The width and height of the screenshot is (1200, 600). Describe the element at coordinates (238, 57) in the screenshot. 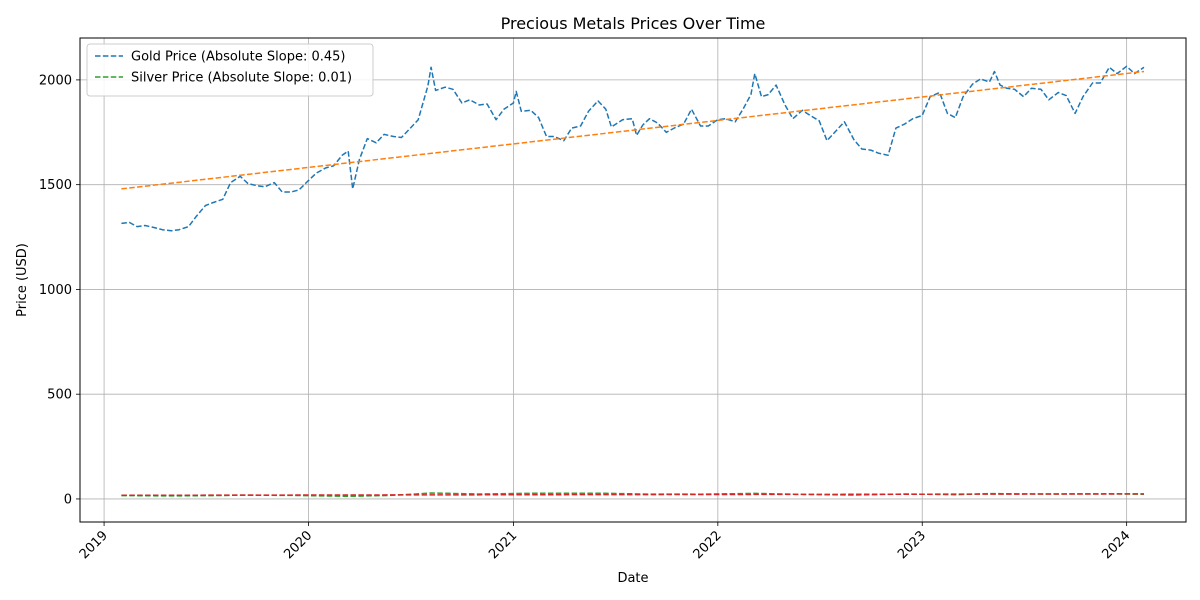

I see `legend-label: Gold Price (Absolute Slope: 0.45)` at that location.